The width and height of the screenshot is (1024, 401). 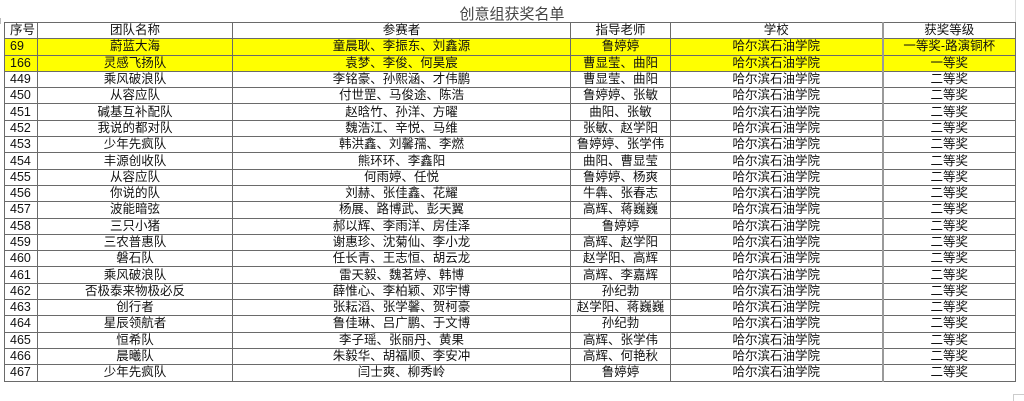 I want to click on cell-members: 童晨耿、李振东、刘鑫源, so click(x=401, y=47).